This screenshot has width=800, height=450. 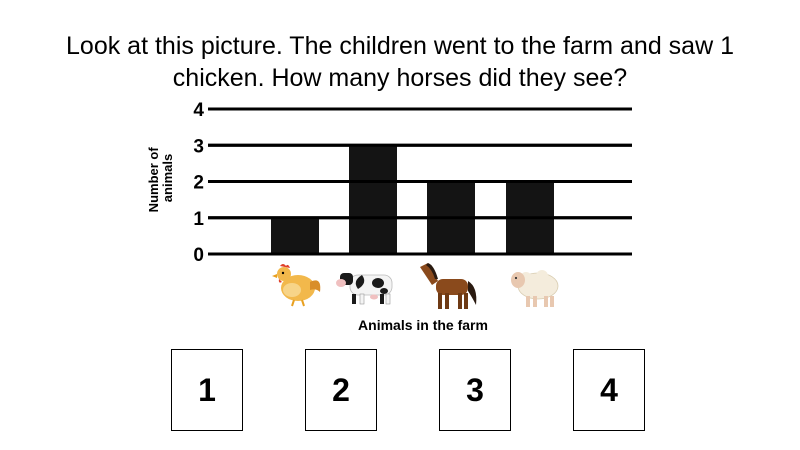 I want to click on question-line-2: chicken. How many horses did they see?, so click(x=400, y=78).